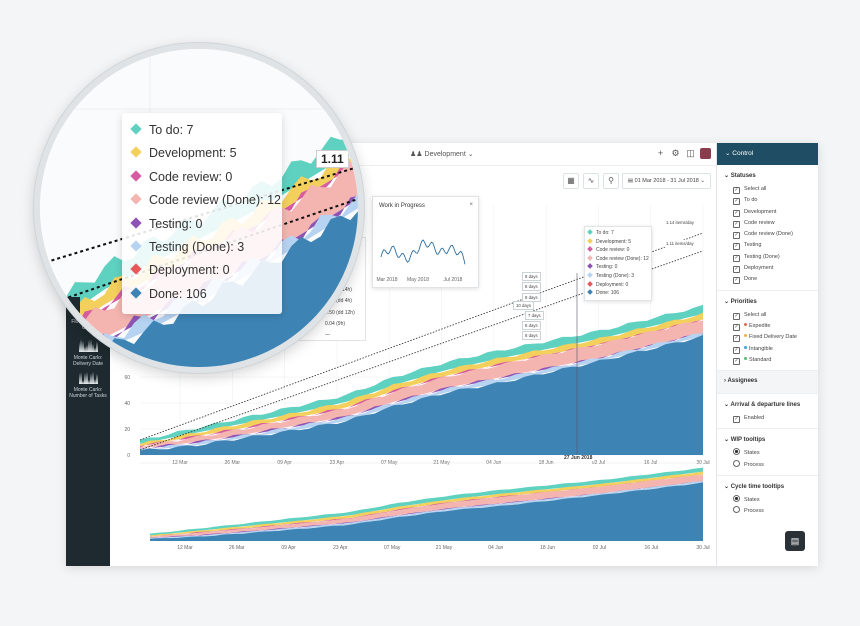 This screenshot has width=860, height=626. Describe the element at coordinates (765, 405) in the screenshot. I see `arrival-lines-title: Arrival & departure lines` at that location.